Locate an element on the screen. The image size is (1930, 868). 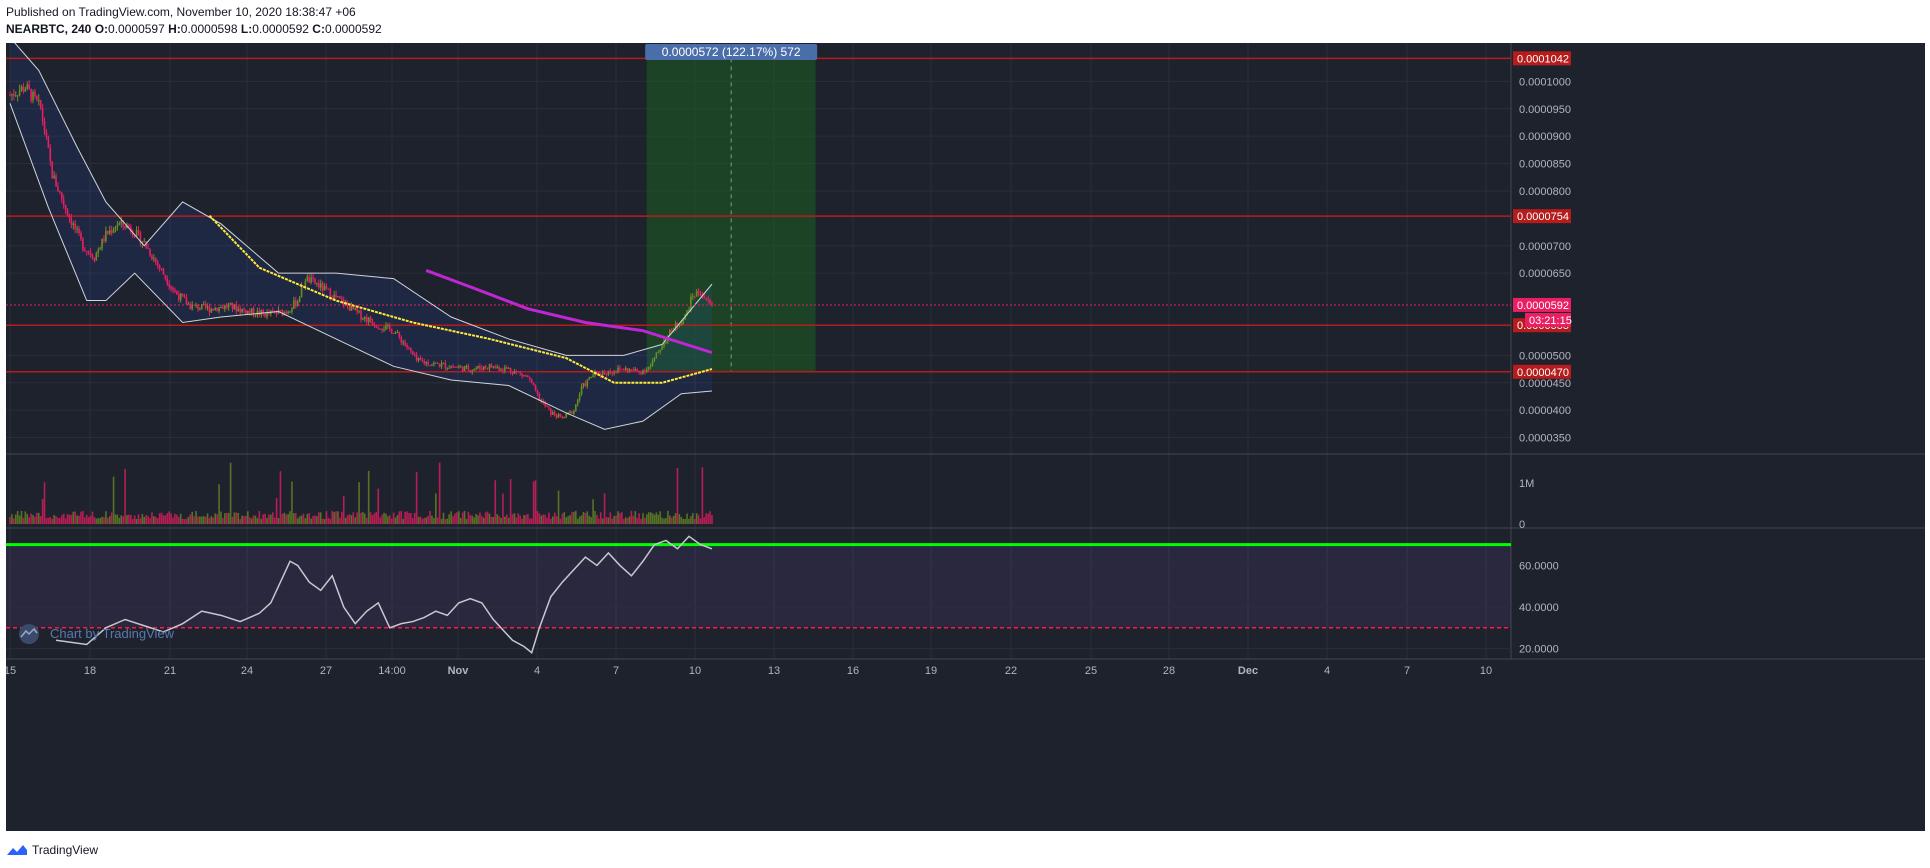
bollinger-lower is located at coordinates (361, 266).